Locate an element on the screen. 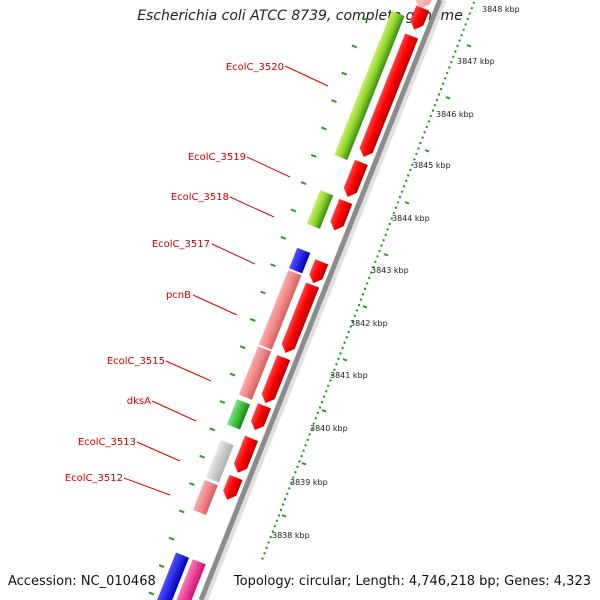 Image resolution: width=600 pixels, height=600 pixels. gene-EcolC_3518-arrow is located at coordinates (320, 209).